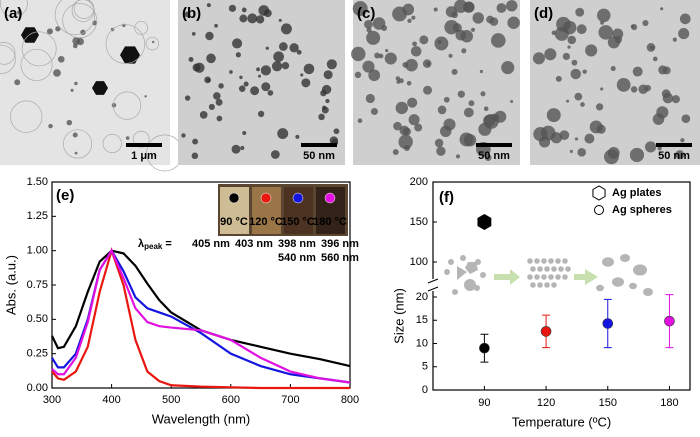 This screenshot has width=700, height=437. What do you see at coordinates (234, 198) in the screenshot?
I see `legend-dot` at bounding box center [234, 198].